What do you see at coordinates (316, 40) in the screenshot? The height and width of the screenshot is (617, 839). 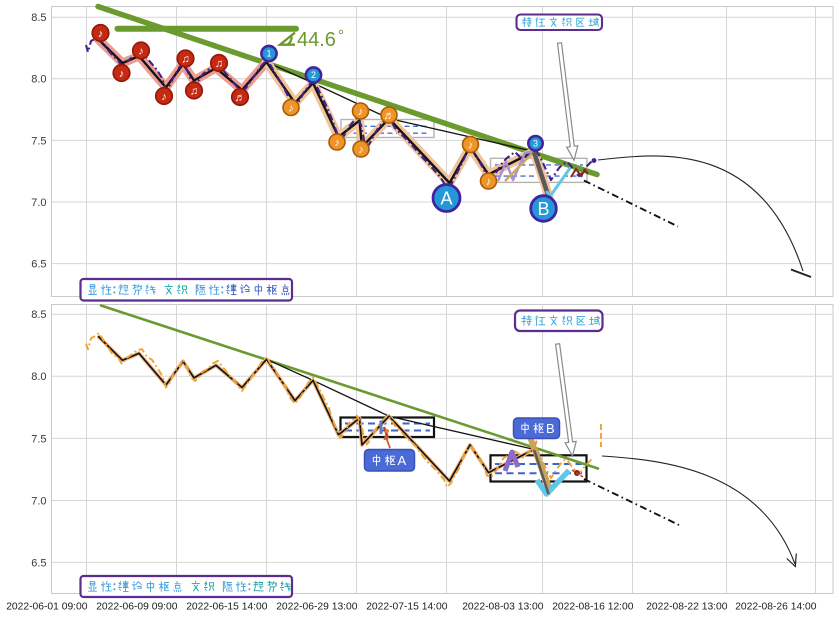 I see `svg-text: 44.6` at bounding box center [316, 40].